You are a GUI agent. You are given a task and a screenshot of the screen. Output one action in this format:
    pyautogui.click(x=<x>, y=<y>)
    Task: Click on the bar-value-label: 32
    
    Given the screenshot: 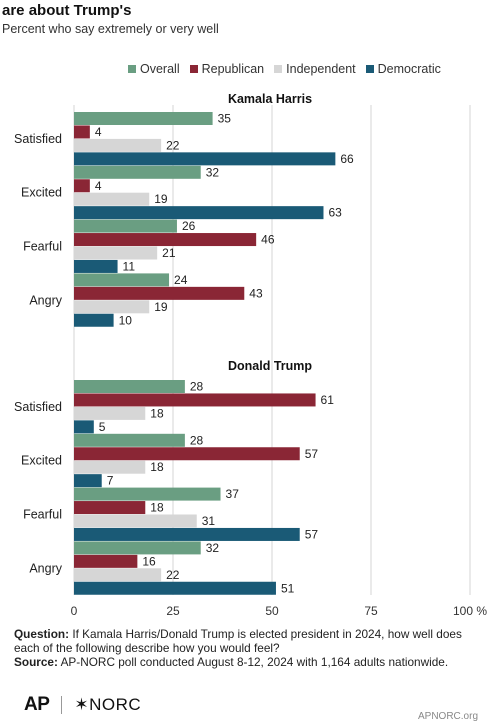 What is the action you would take?
    pyautogui.click(x=213, y=172)
    